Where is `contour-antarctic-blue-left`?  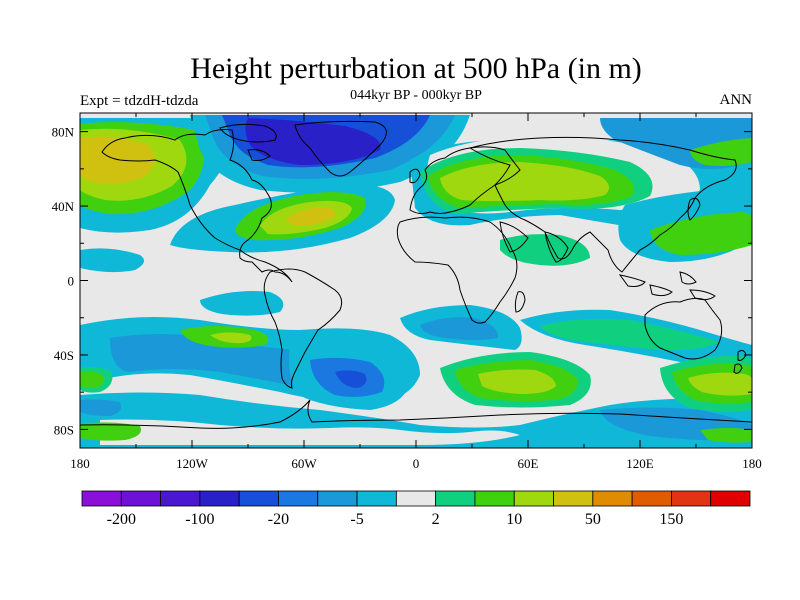 contour-antarctic-blue-left is located at coordinates (101, 407).